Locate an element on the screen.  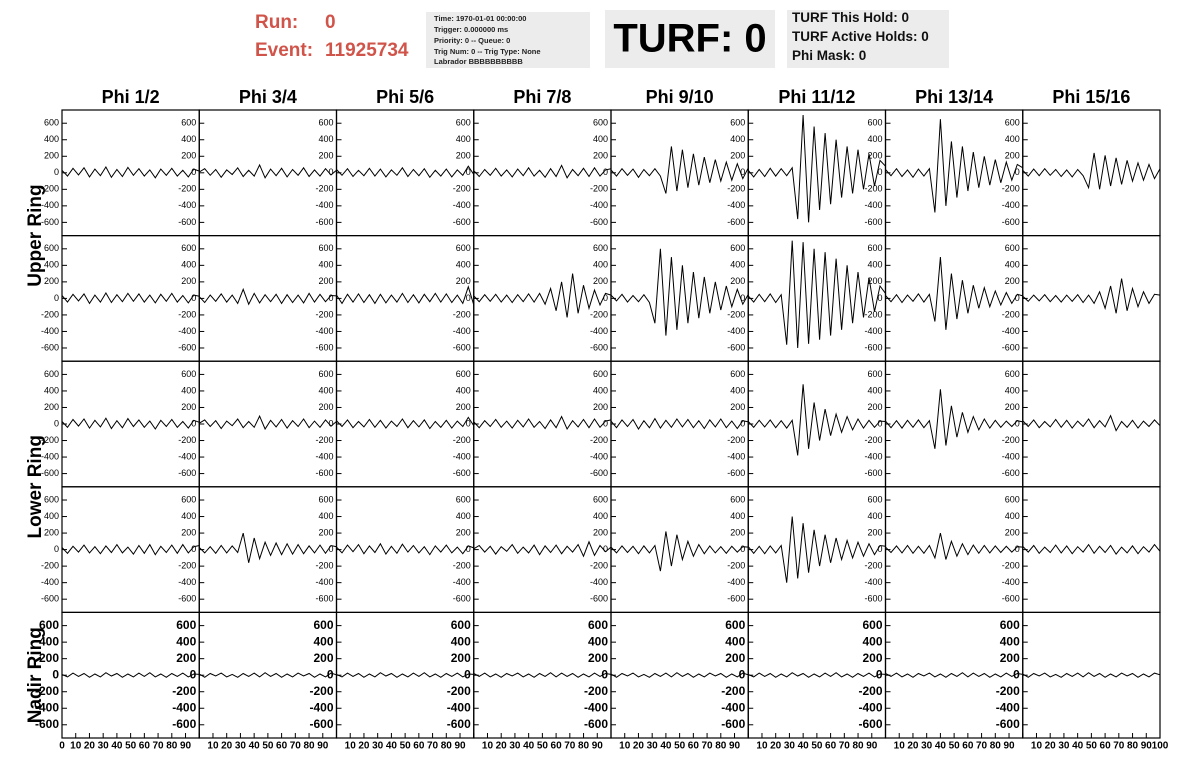
column-header: Phi 13/14 is located at coordinates (954, 97).